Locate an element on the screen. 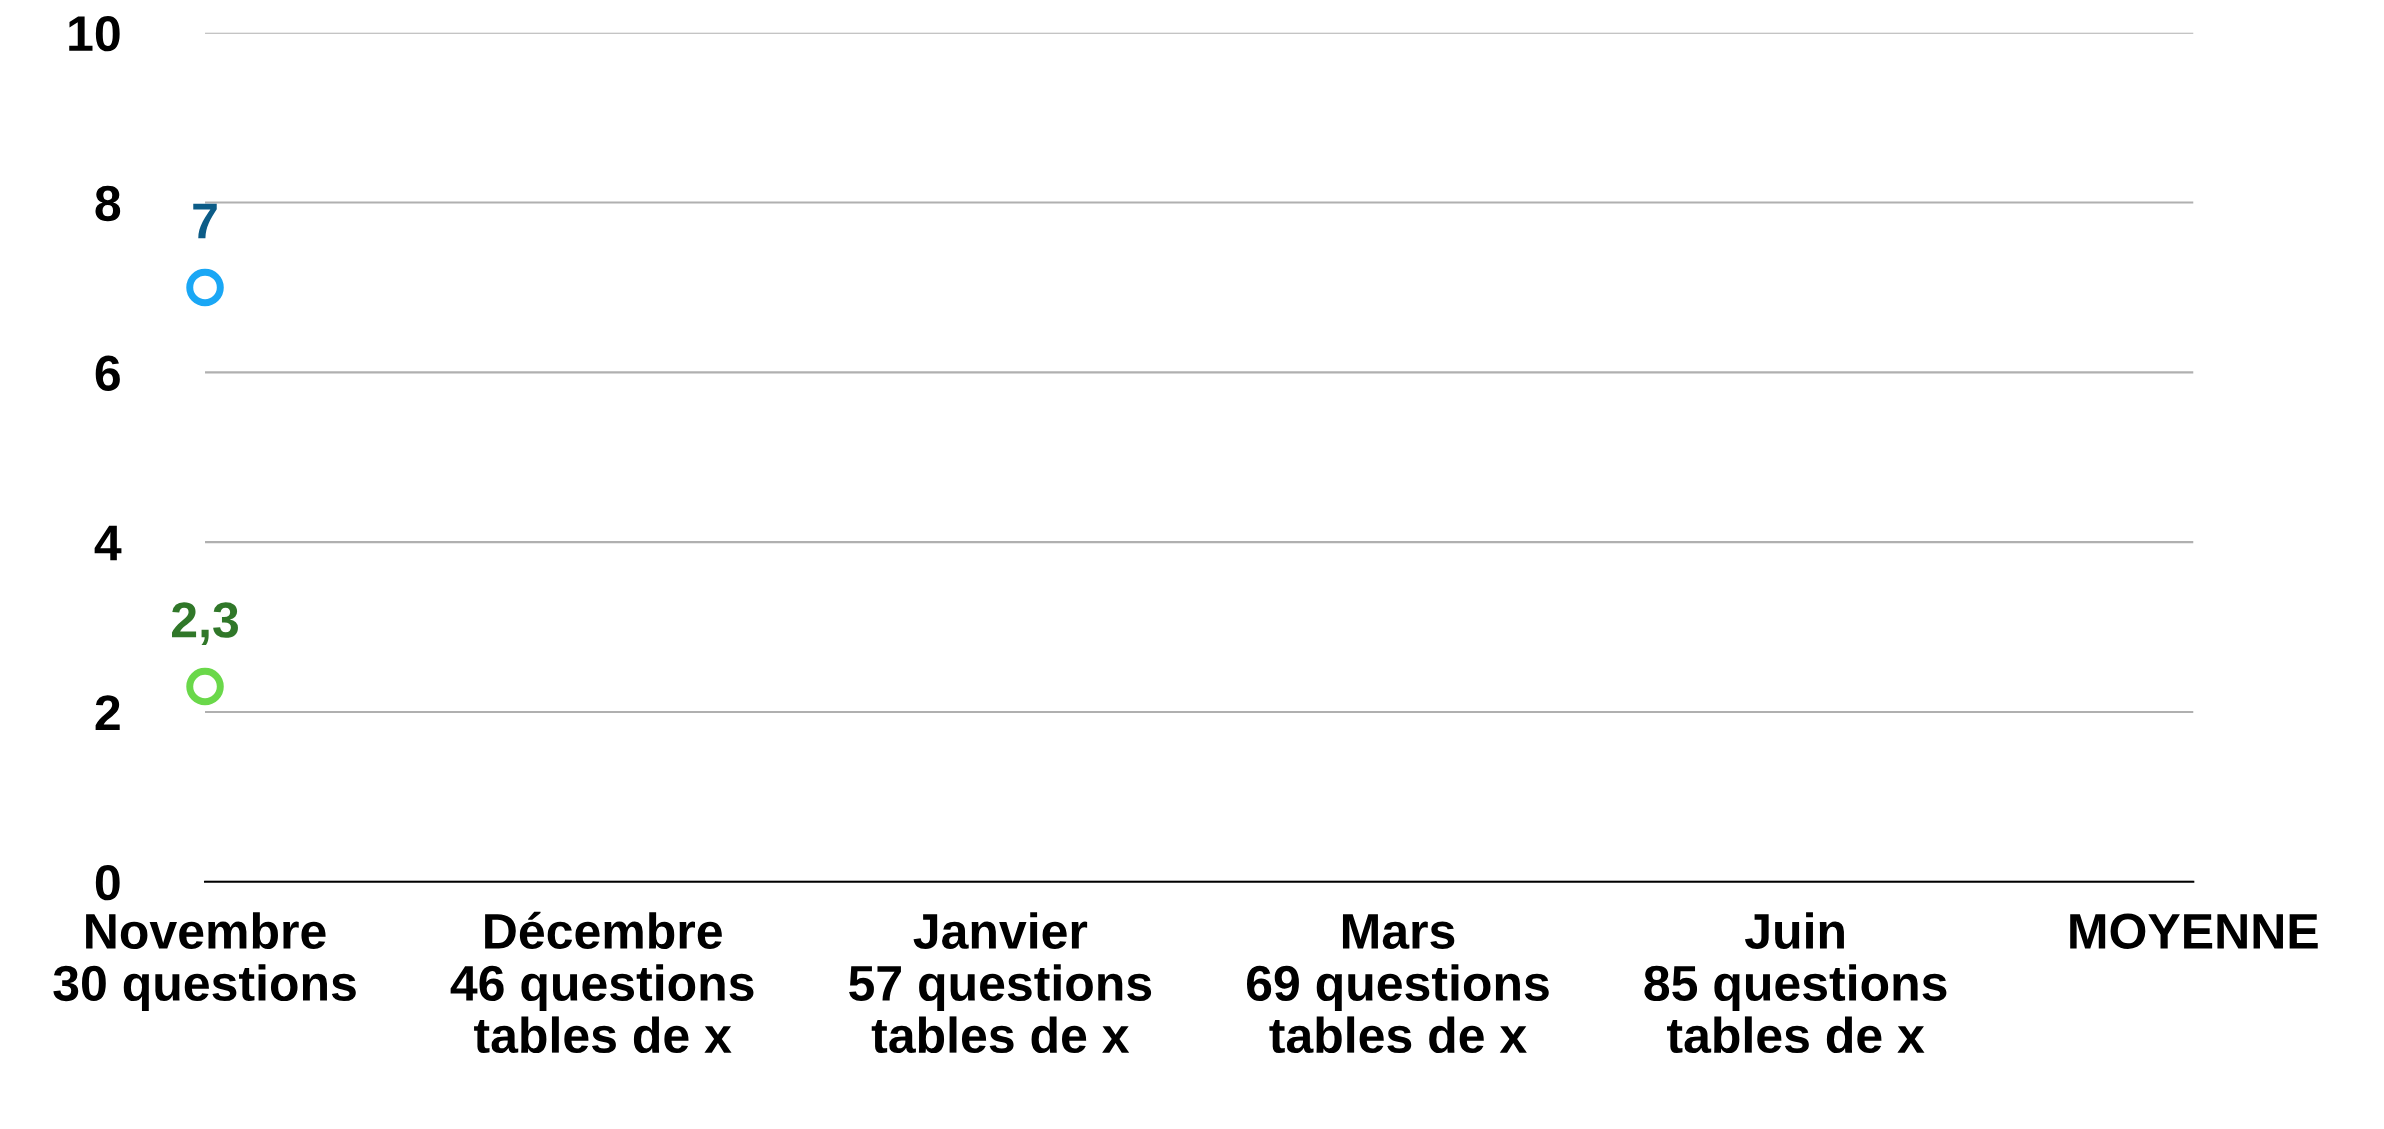 Image resolution: width=2384 pixels, height=1129 pixels. y-tick-label: 2 is located at coordinates (107, 713).